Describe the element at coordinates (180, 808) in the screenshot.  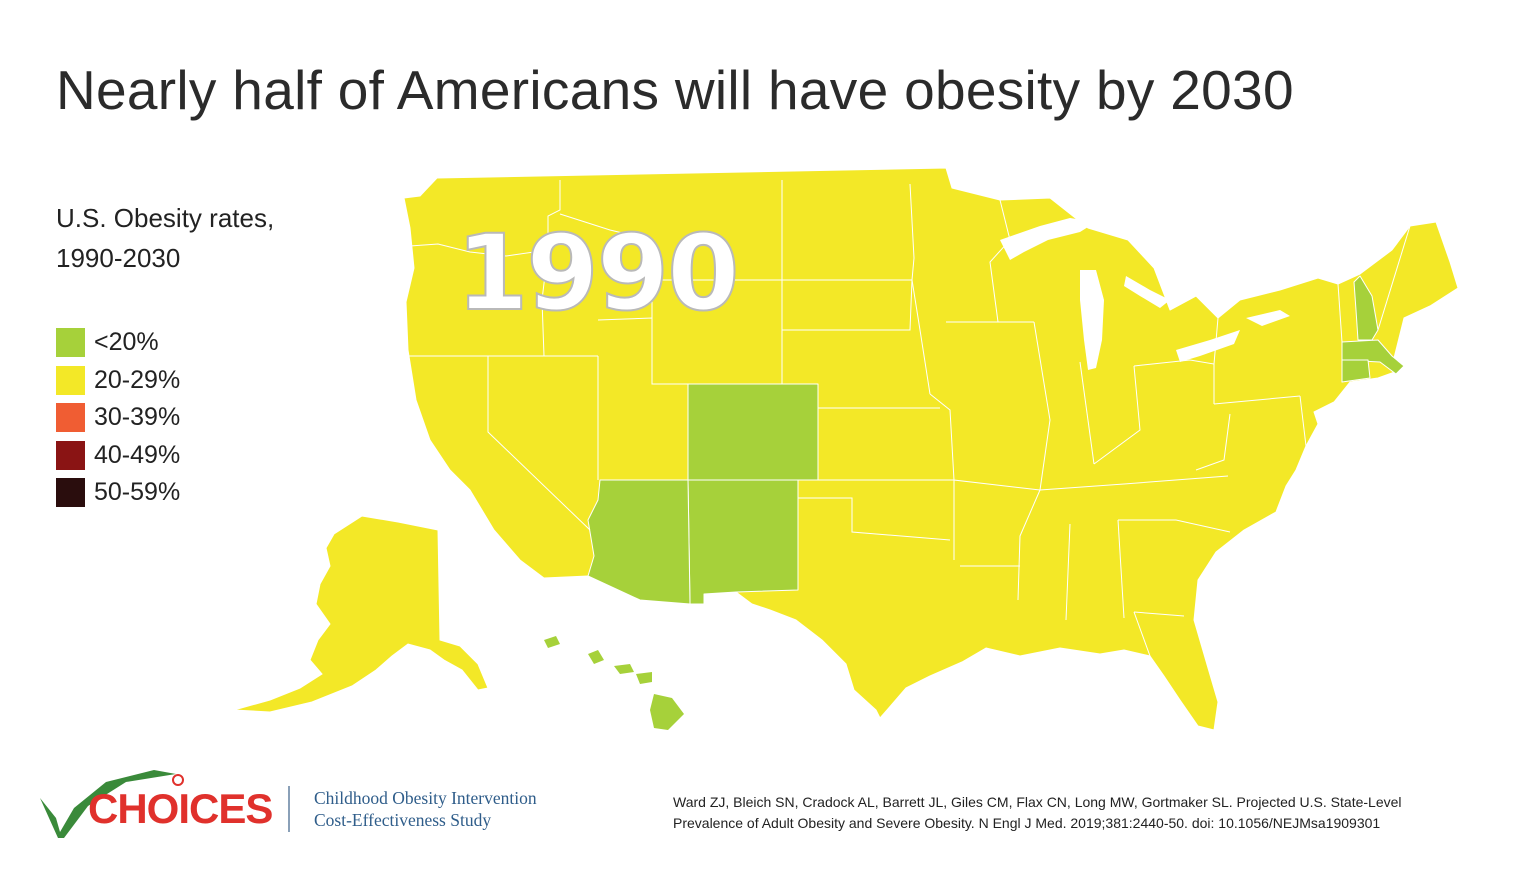
I see `brand-name: CHOICES` at that location.